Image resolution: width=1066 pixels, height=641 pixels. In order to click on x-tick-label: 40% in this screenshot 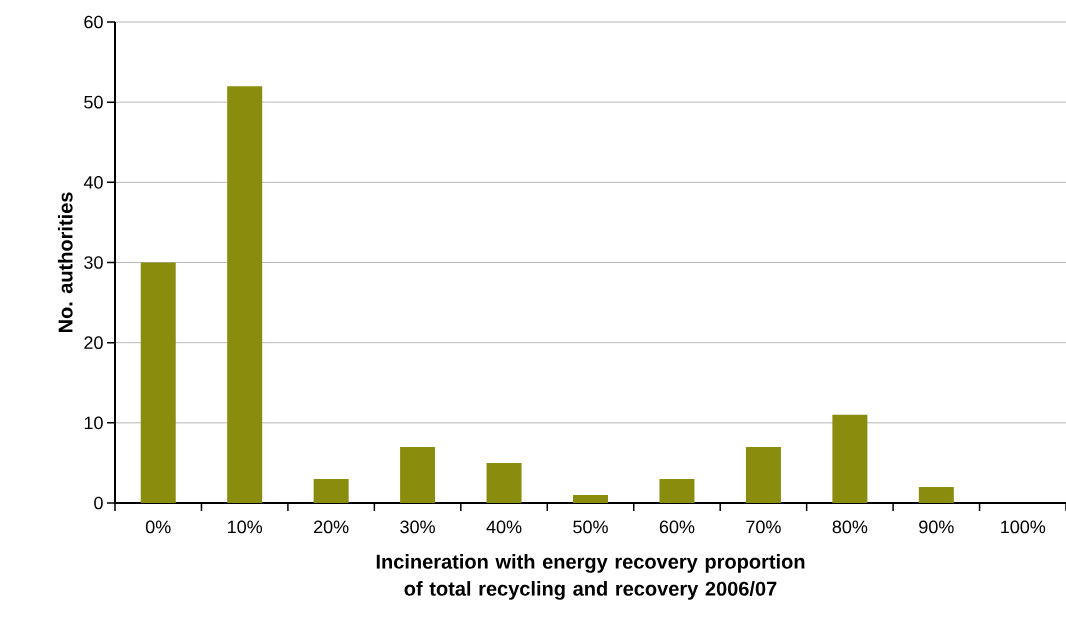, I will do `click(504, 527)`.